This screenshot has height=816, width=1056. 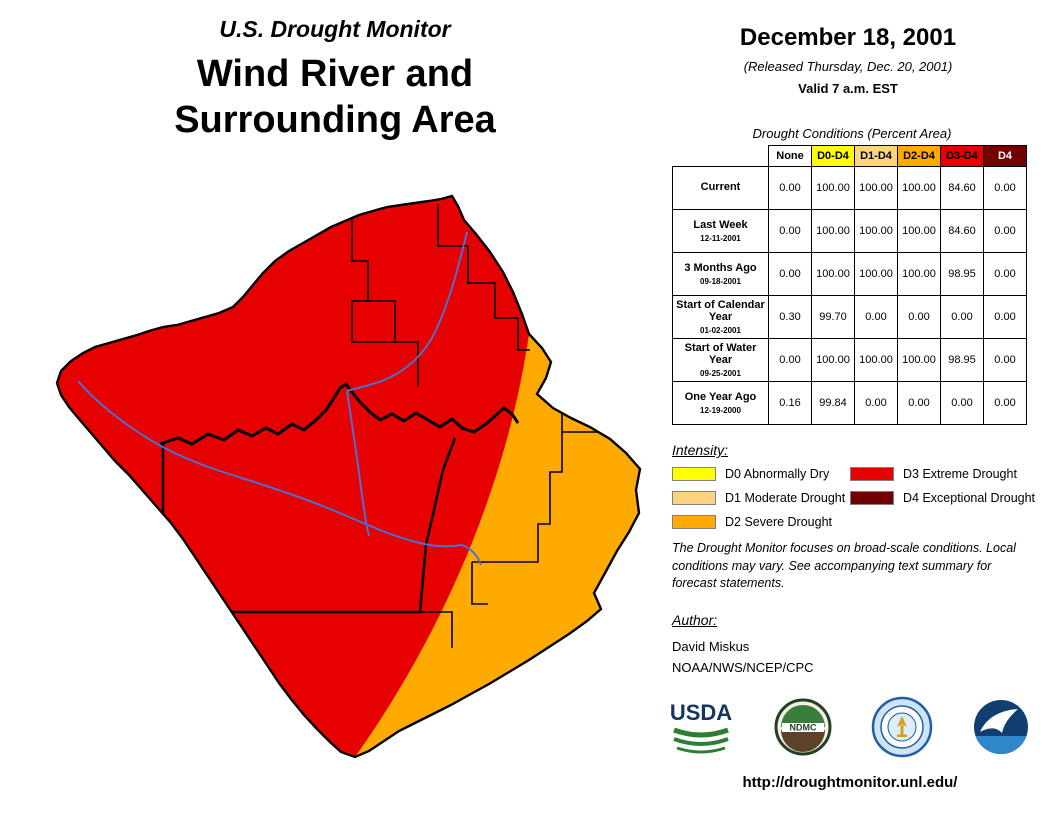 What do you see at coordinates (848, 66) in the screenshot?
I see `released-date: (Released Thursday, Dec. 20, 2001)` at bounding box center [848, 66].